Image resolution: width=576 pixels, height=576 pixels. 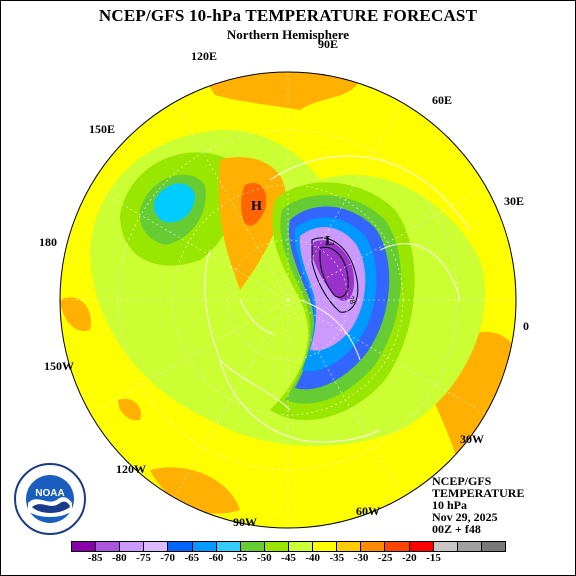 I want to click on legend-label: -70, so click(x=167, y=558).